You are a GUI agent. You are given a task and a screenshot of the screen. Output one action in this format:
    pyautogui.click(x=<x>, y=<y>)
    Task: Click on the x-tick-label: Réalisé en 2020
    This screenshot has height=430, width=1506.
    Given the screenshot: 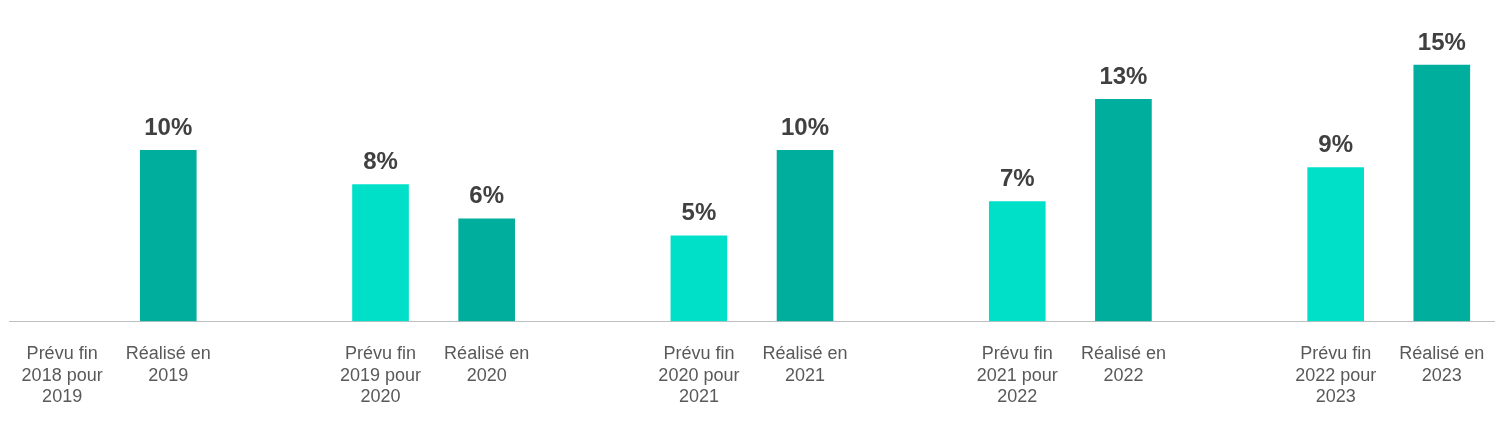 What is the action you would take?
    pyautogui.click(x=487, y=363)
    